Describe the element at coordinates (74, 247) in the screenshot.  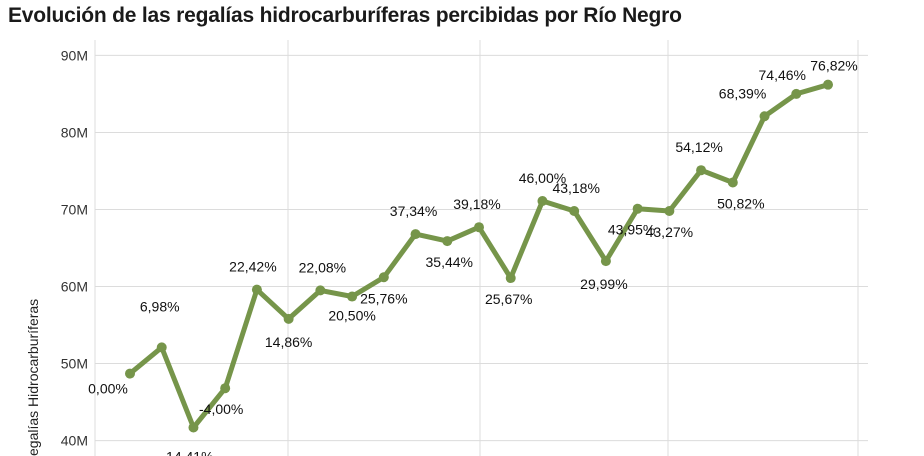
I see `y-axis-ticks: 40M 50M 60M 70M 80M 90M` at that location.